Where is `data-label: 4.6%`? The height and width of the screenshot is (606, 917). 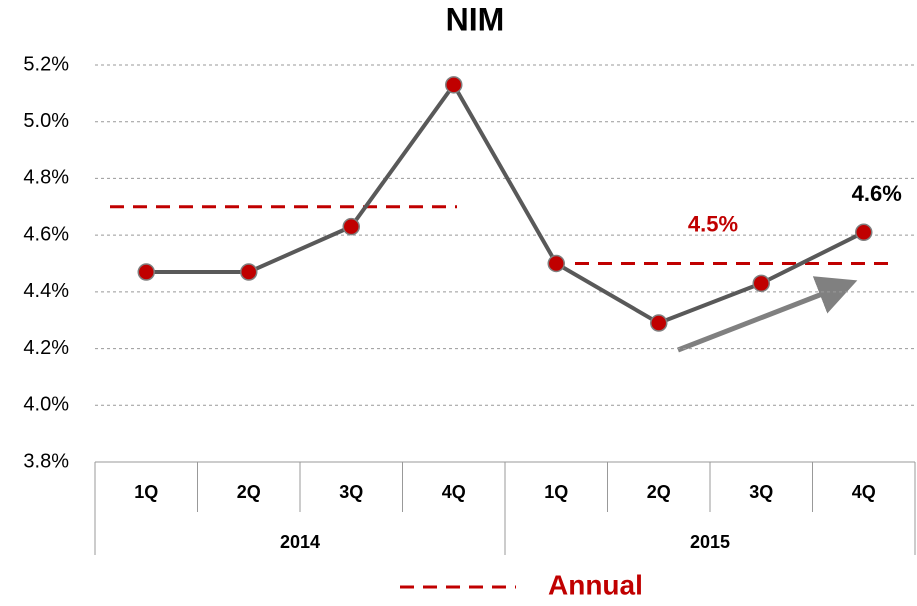
data-label: 4.6% is located at coordinates (877, 193).